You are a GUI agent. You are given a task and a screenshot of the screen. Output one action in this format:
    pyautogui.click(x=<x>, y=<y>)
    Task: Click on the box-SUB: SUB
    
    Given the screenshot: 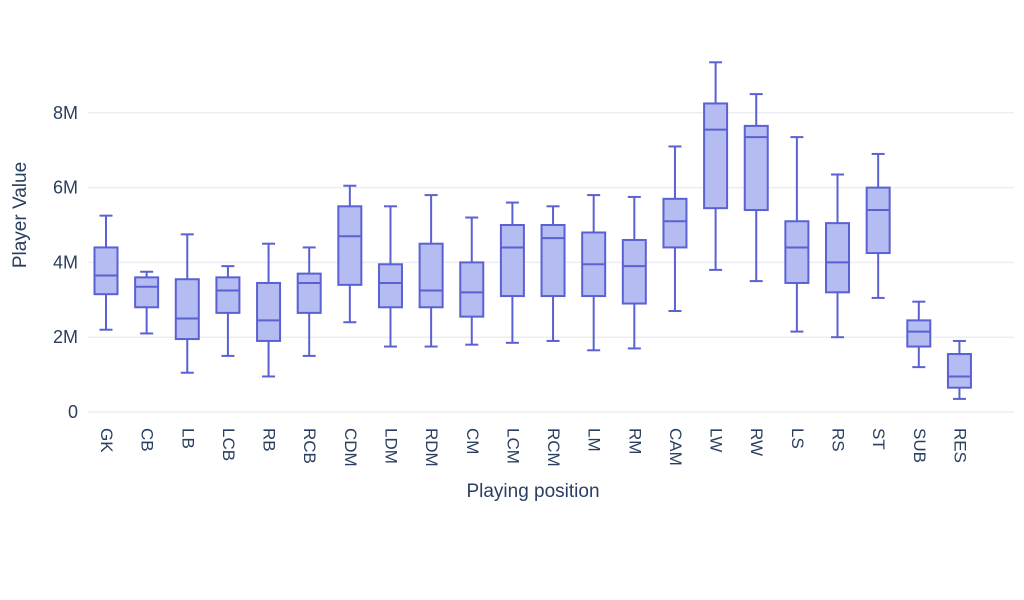 What is the action you would take?
    pyautogui.click(x=919, y=381)
    